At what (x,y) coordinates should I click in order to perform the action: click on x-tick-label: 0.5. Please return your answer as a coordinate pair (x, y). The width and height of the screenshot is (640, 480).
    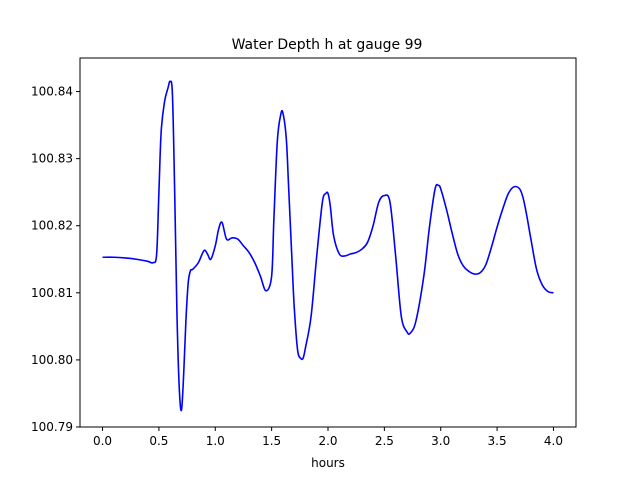
    Looking at the image, I should click on (158, 441).